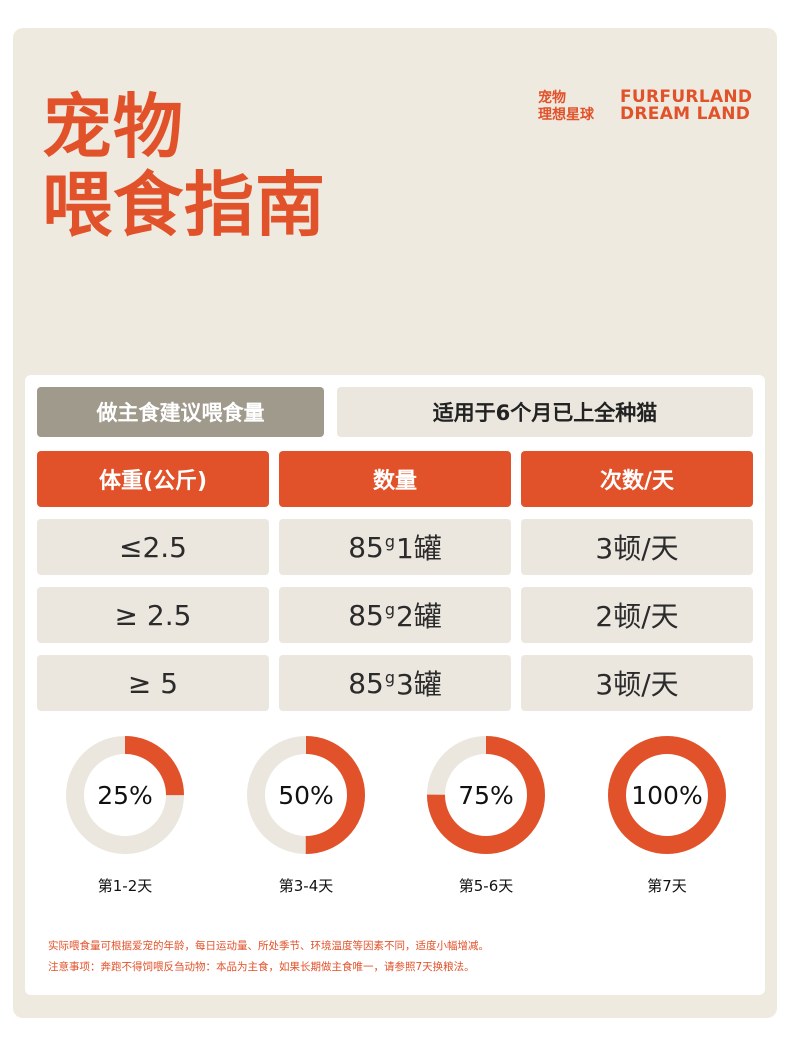  Describe the element at coordinates (389, 609) in the screenshot. I see `row2-amount-unit: g` at that location.